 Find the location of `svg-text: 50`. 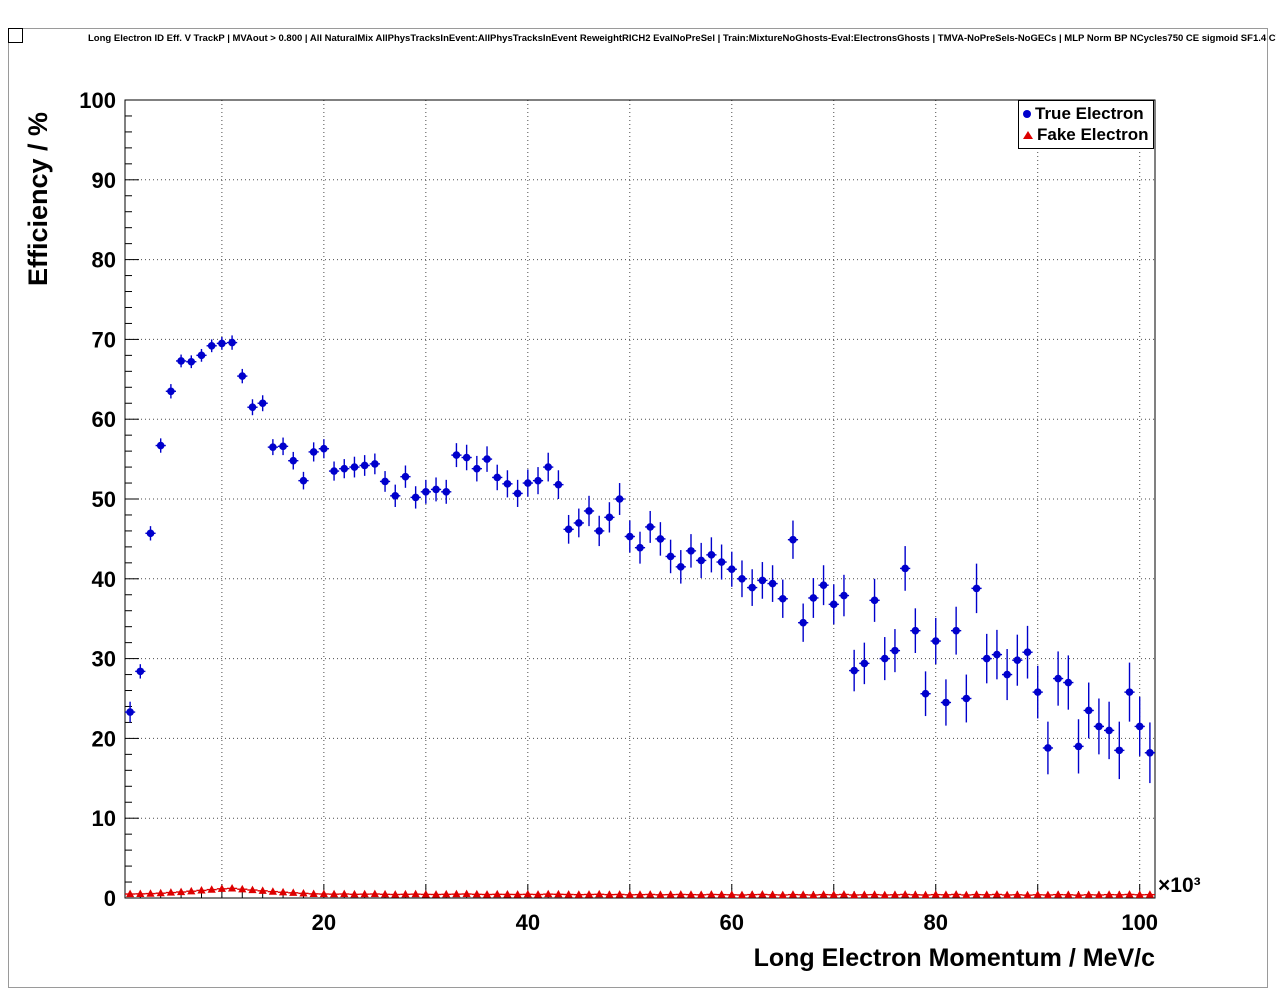

svg-text: 50 is located at coordinates (104, 499).